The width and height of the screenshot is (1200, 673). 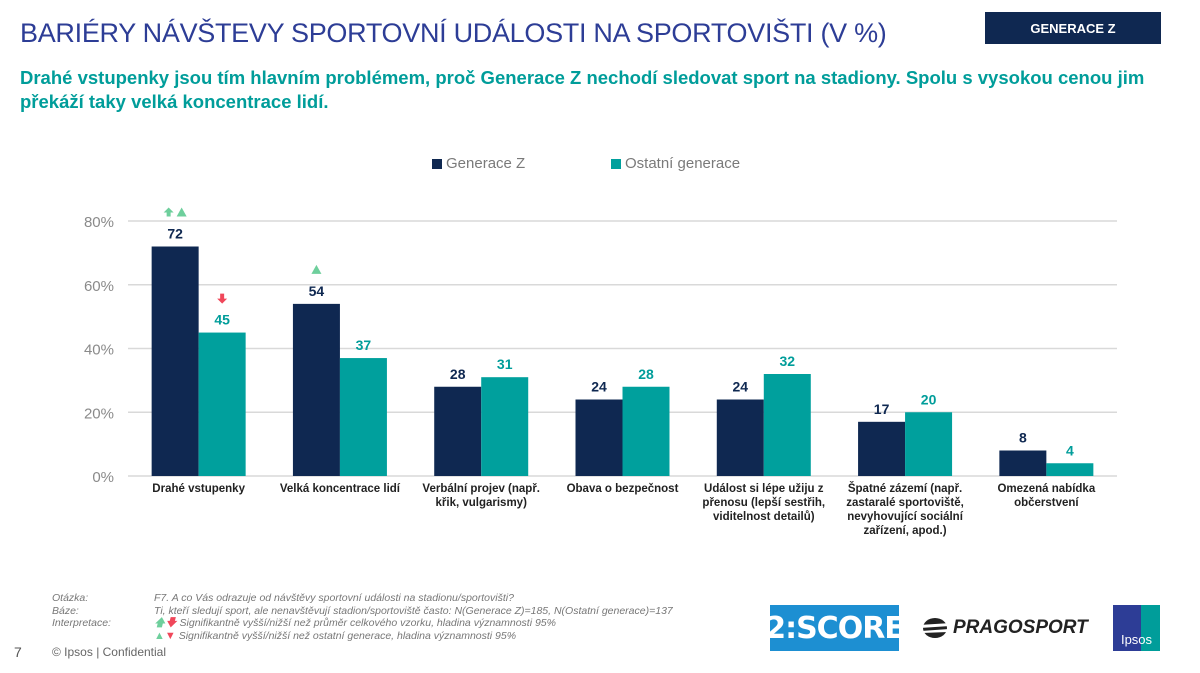 I want to click on triangle-up-icon: ▲, so click(x=159, y=635).